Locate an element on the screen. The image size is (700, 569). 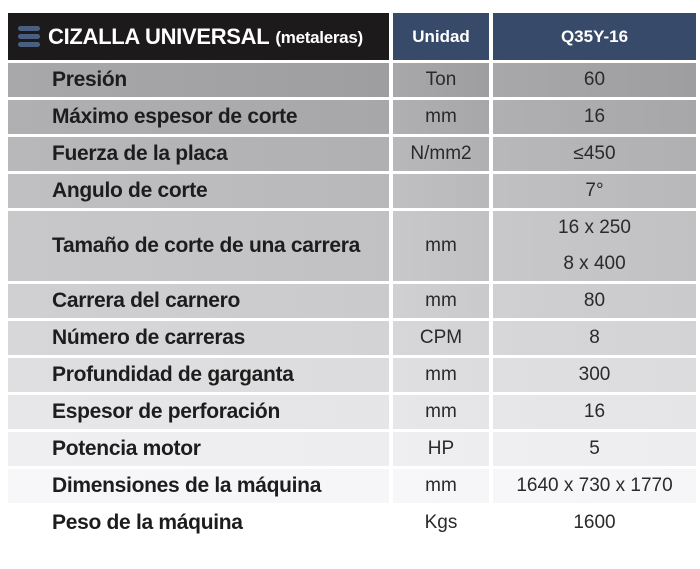
table-row: Angulo de corte 7° is located at coordinates (352, 191).